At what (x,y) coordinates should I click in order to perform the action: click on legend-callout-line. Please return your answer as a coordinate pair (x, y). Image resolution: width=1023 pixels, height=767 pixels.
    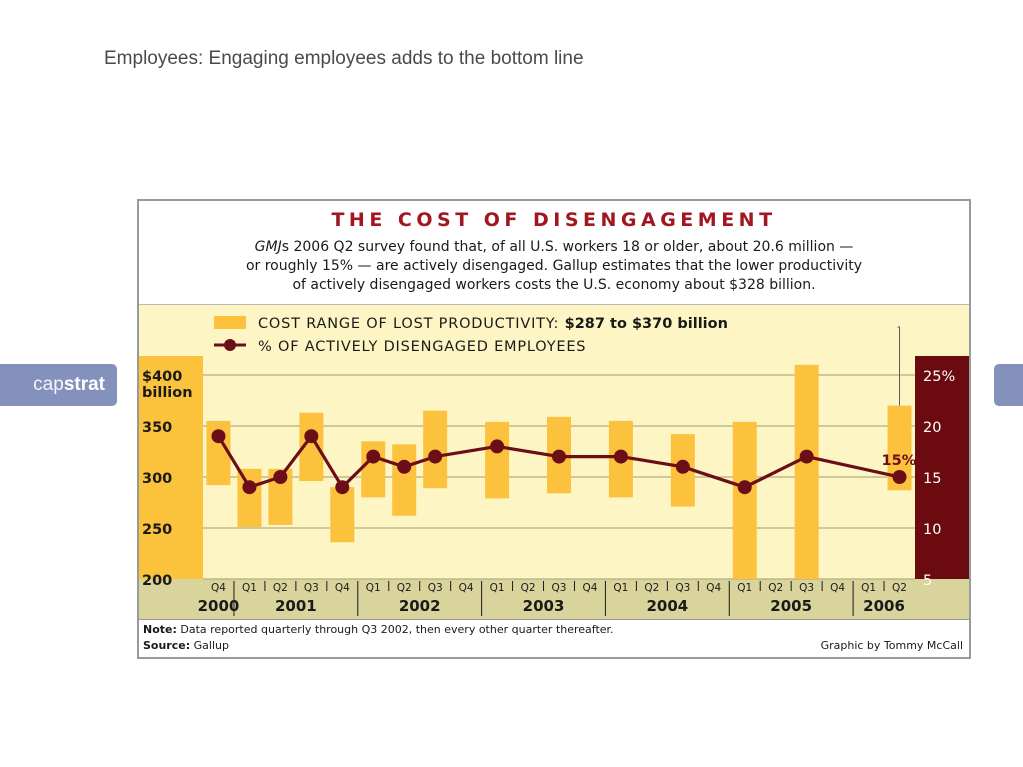
    Looking at the image, I should click on (899, 366).